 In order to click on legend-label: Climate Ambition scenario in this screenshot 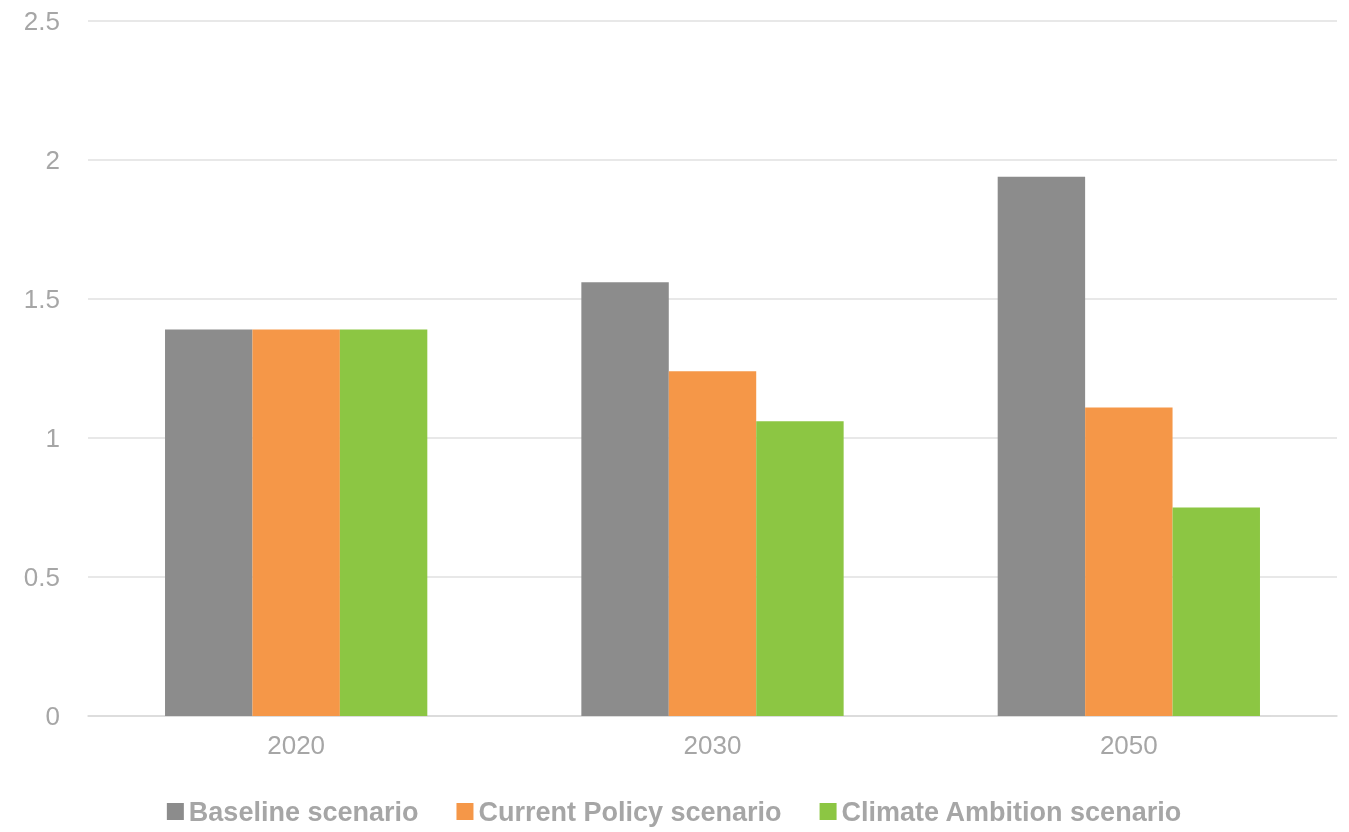, I will do `click(1011, 811)`.